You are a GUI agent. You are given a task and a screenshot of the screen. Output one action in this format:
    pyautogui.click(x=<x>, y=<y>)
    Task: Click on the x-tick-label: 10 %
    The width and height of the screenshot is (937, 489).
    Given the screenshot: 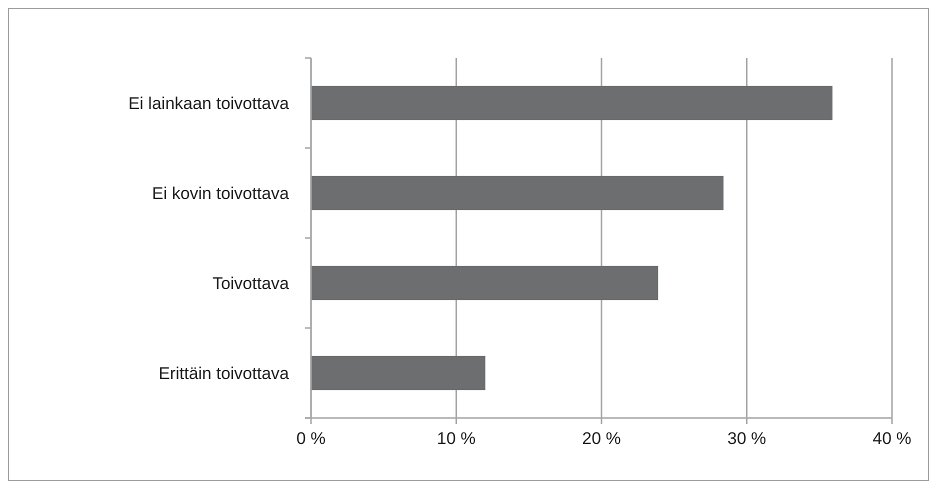 What is the action you would take?
    pyautogui.click(x=456, y=438)
    